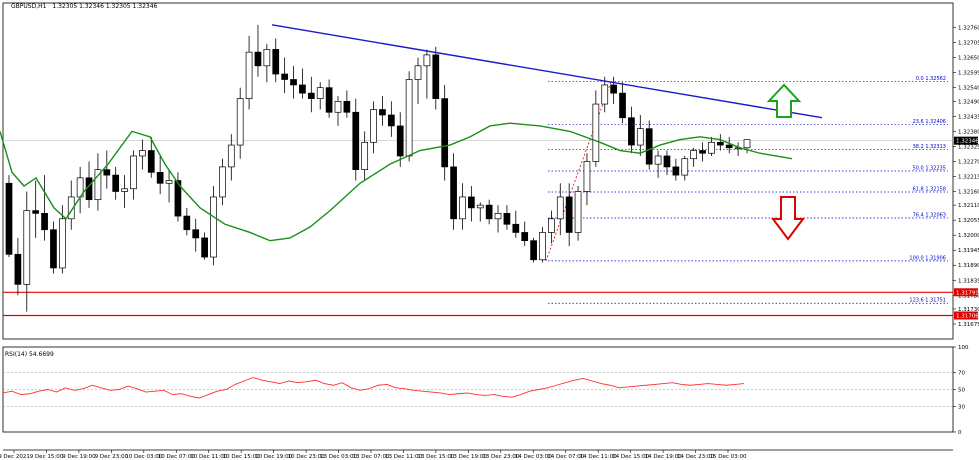  I want to click on rsi-tick-label: 100, so click(963, 348).